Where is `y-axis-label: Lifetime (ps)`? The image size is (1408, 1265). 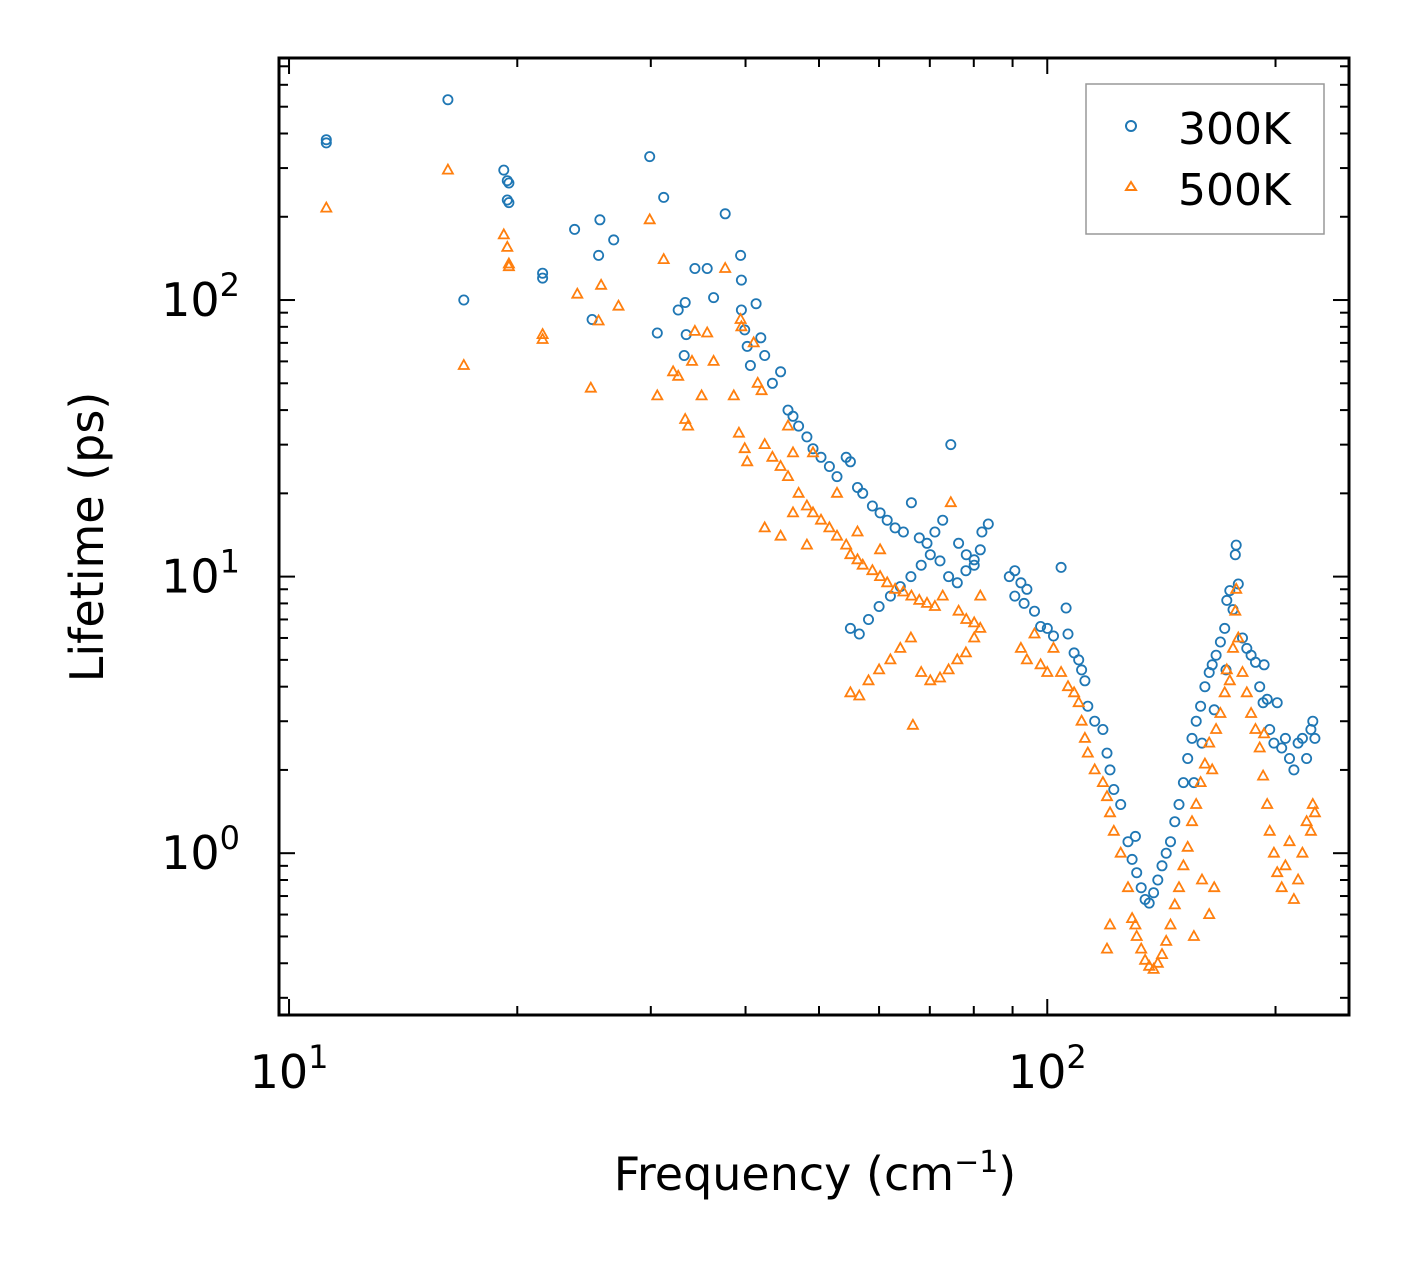 y-axis-label: Lifetime (ps) is located at coordinates (87, 537).